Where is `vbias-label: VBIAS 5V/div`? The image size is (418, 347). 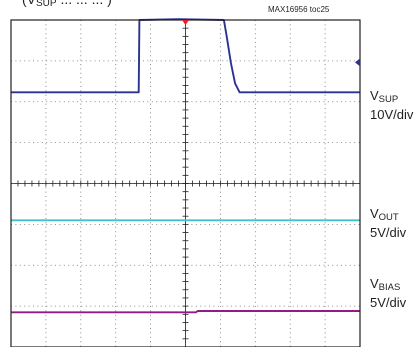 vbias-label: VBIAS 5V/div is located at coordinates (388, 293).